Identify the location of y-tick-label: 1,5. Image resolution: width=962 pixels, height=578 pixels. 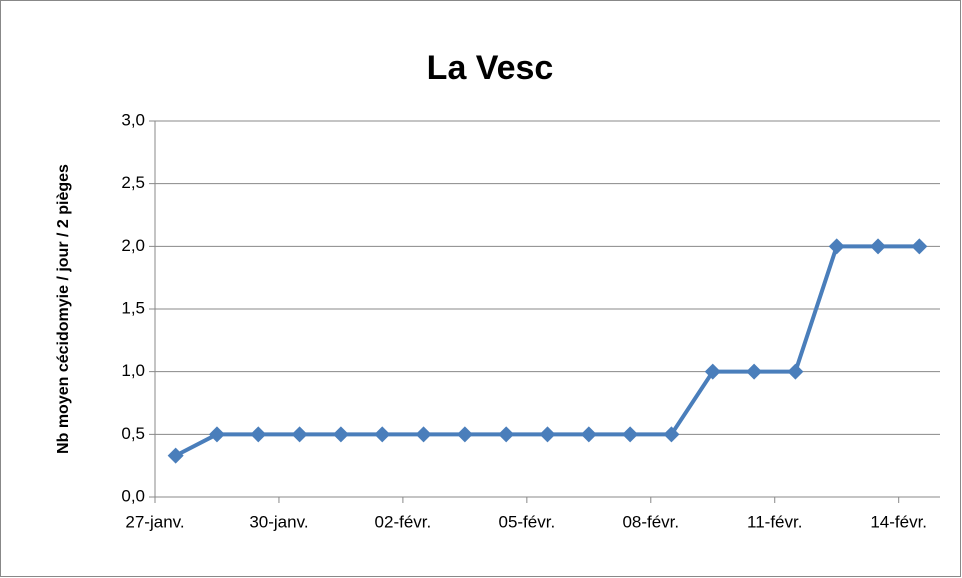
(133, 307).